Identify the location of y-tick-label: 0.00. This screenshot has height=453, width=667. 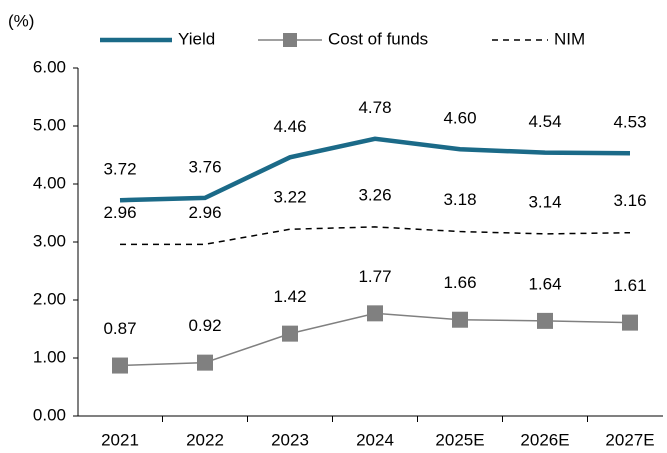
(49, 414).